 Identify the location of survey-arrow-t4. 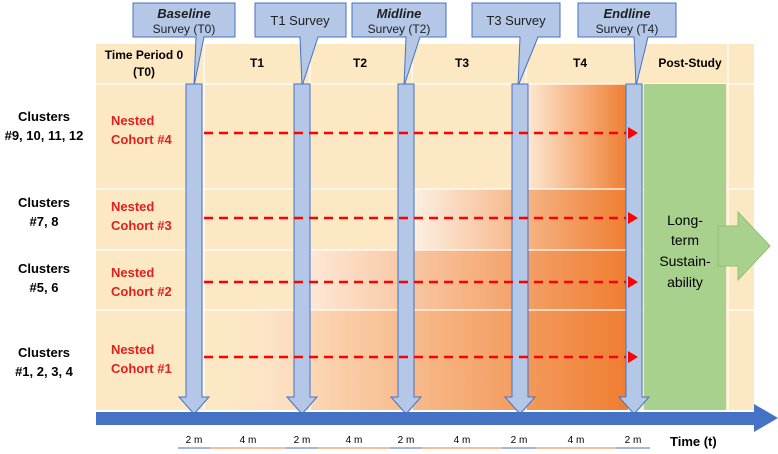
(634, 249).